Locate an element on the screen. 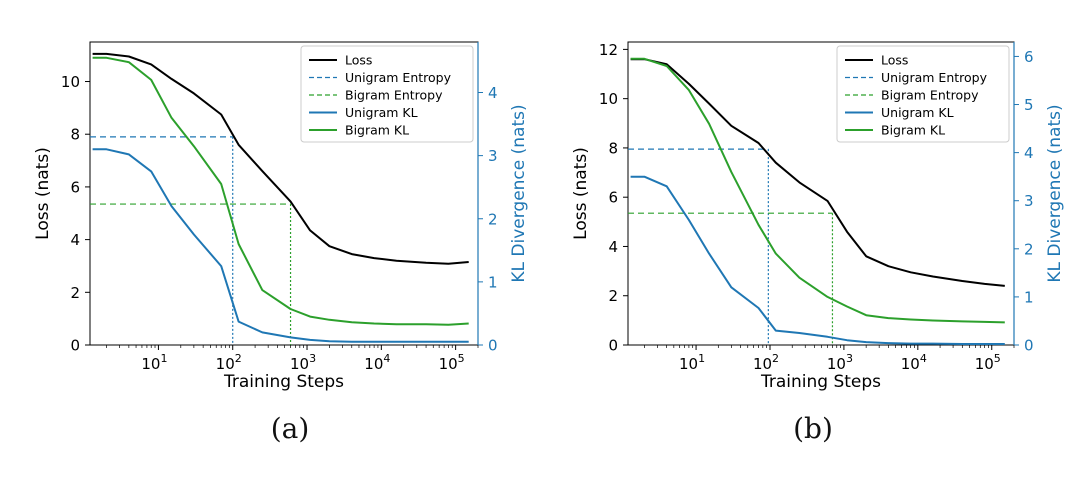  loss-tick-label: 12 is located at coordinates (608, 50).